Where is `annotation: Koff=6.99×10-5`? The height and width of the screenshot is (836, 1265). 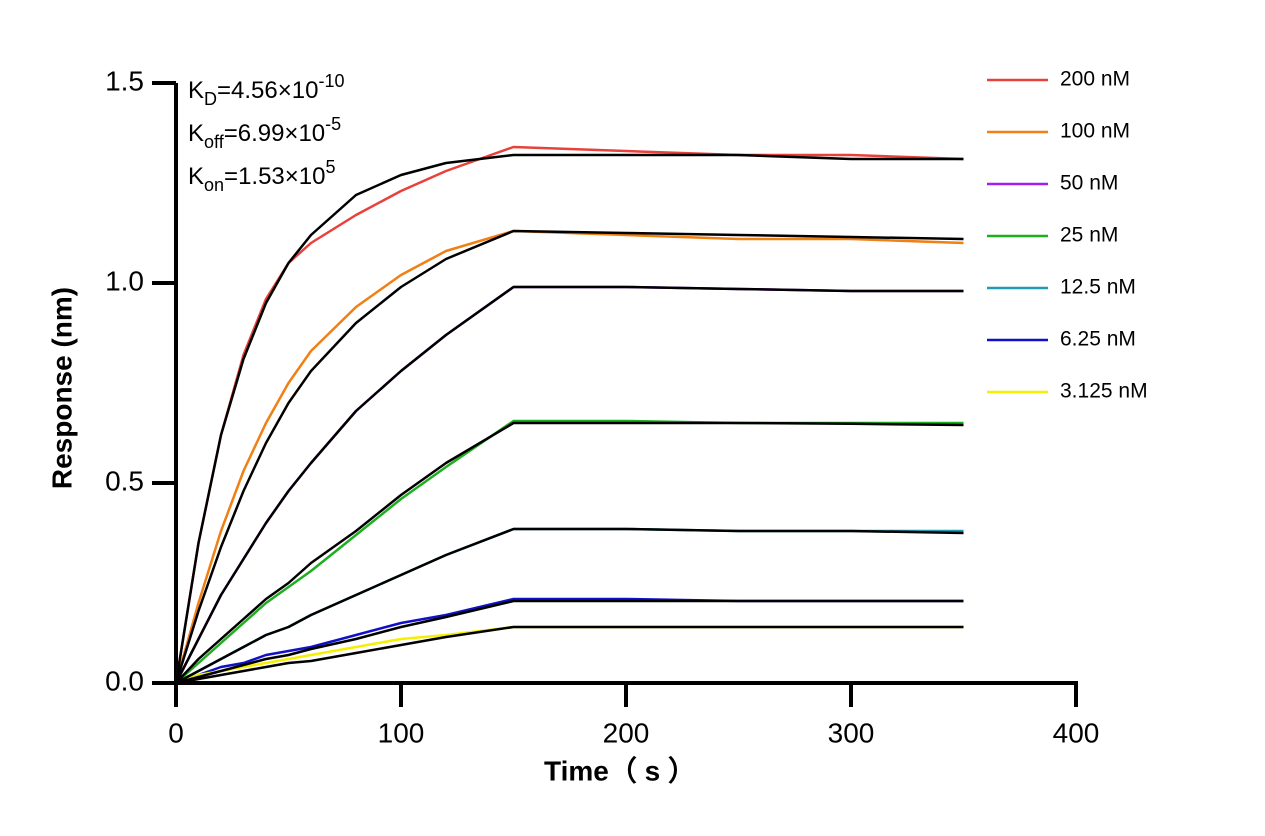 annotation: Koff=6.99×10-5 is located at coordinates (264, 133).